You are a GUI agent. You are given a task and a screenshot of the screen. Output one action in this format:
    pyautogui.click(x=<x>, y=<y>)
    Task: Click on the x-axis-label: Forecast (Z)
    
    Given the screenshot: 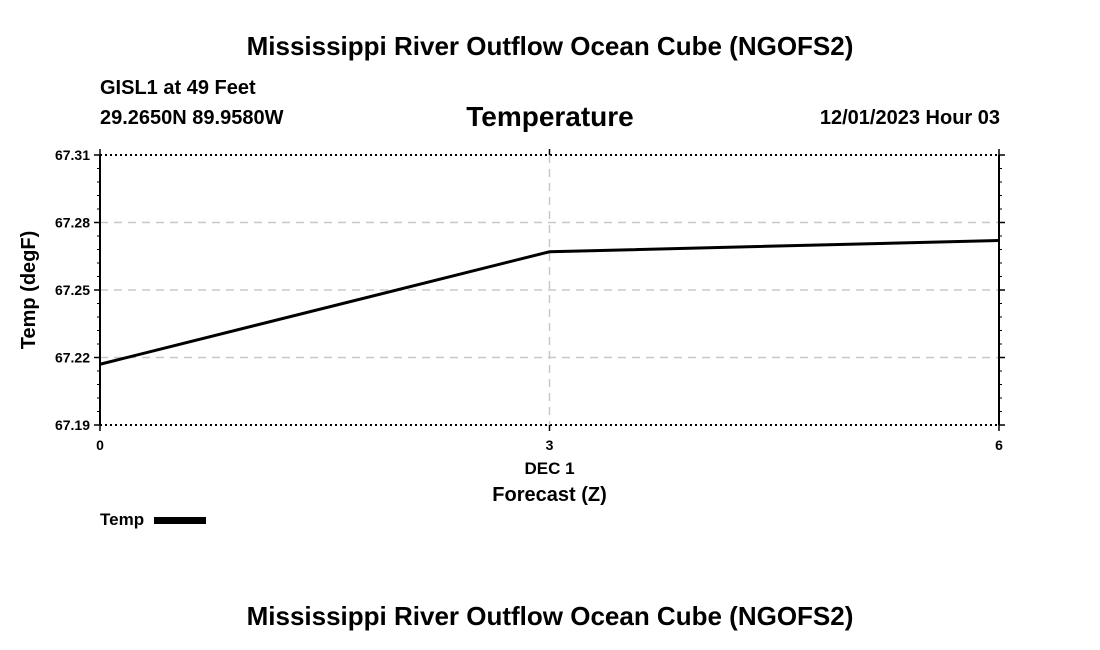 What is the action you would take?
    pyautogui.click(x=549, y=495)
    